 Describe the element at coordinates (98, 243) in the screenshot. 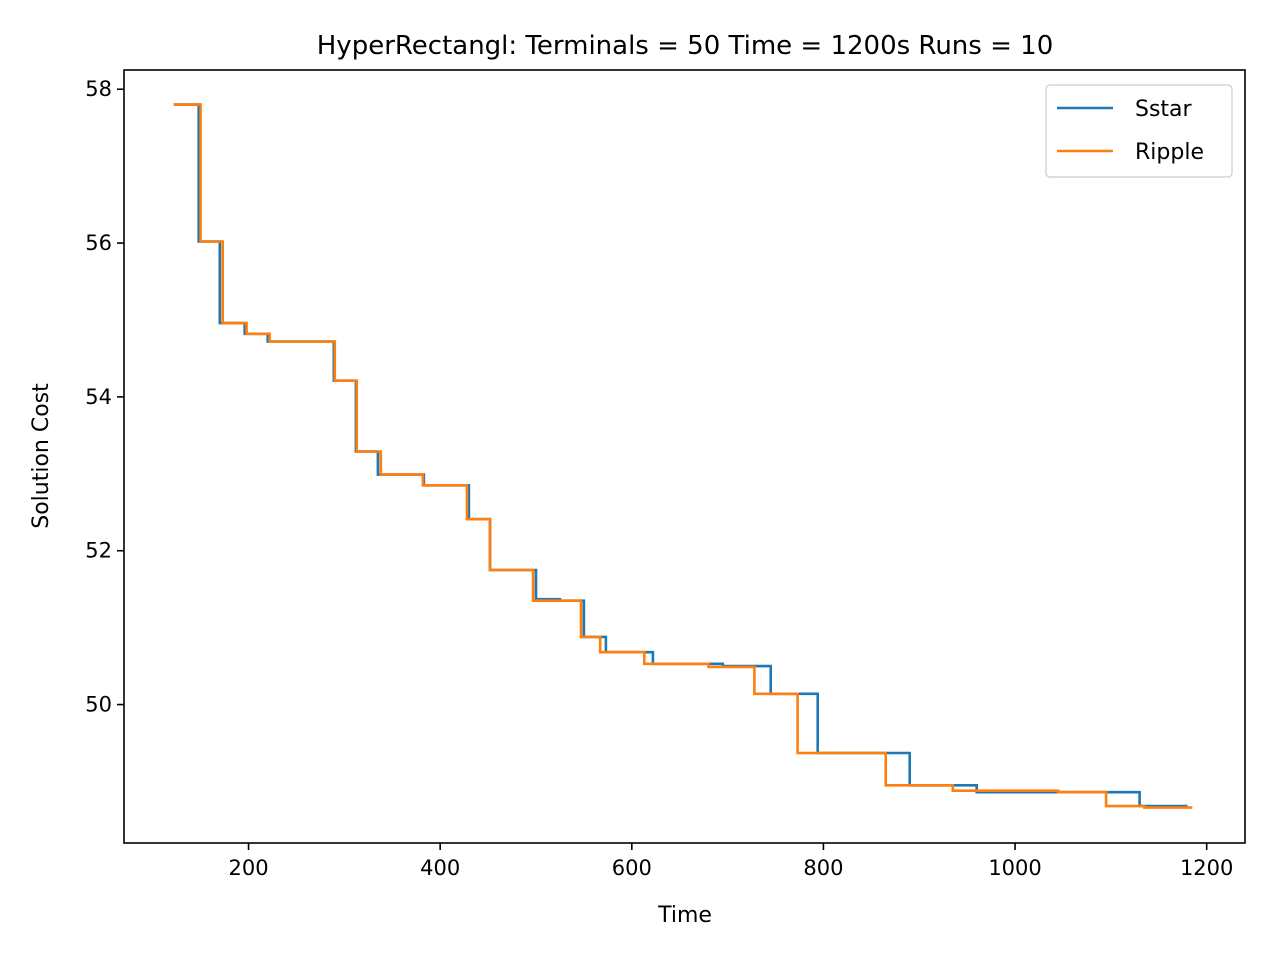

I see `y-tick-label: 56` at that location.